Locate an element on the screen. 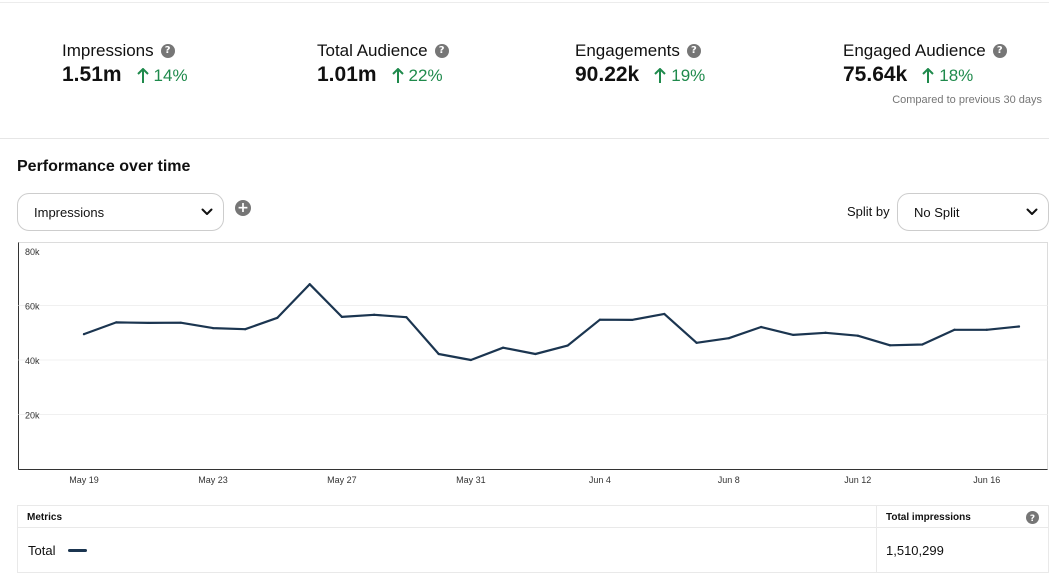 This screenshot has height=575, width=1049. series-line-total is located at coordinates (551, 322).